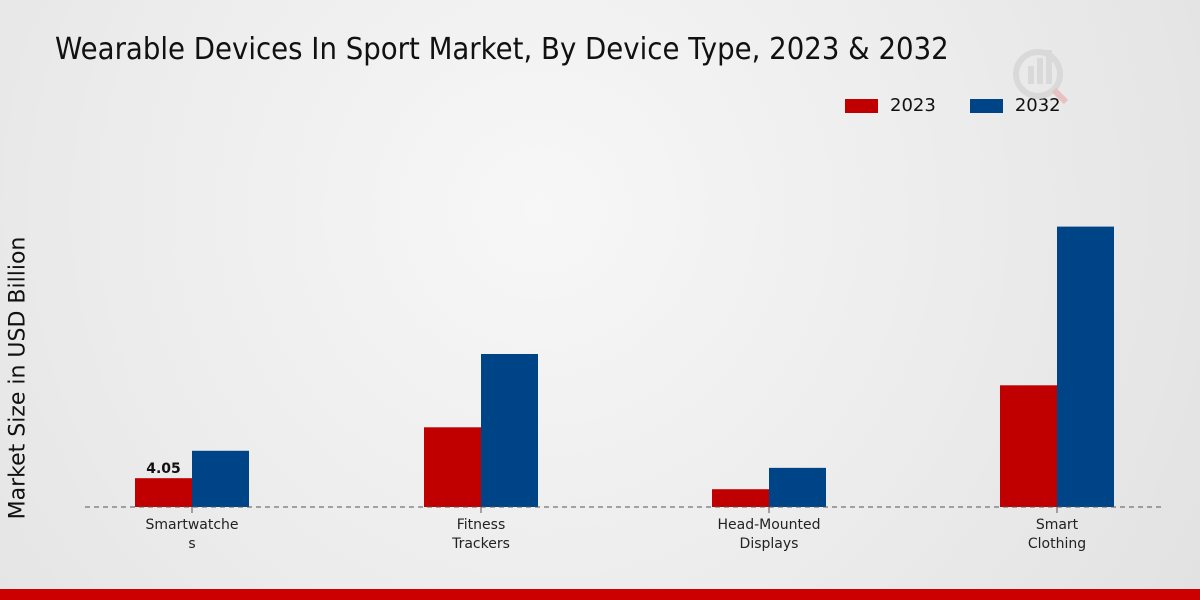 This screenshot has height=600, width=1200. I want to click on legend: 2023 2032, so click(970, 105).